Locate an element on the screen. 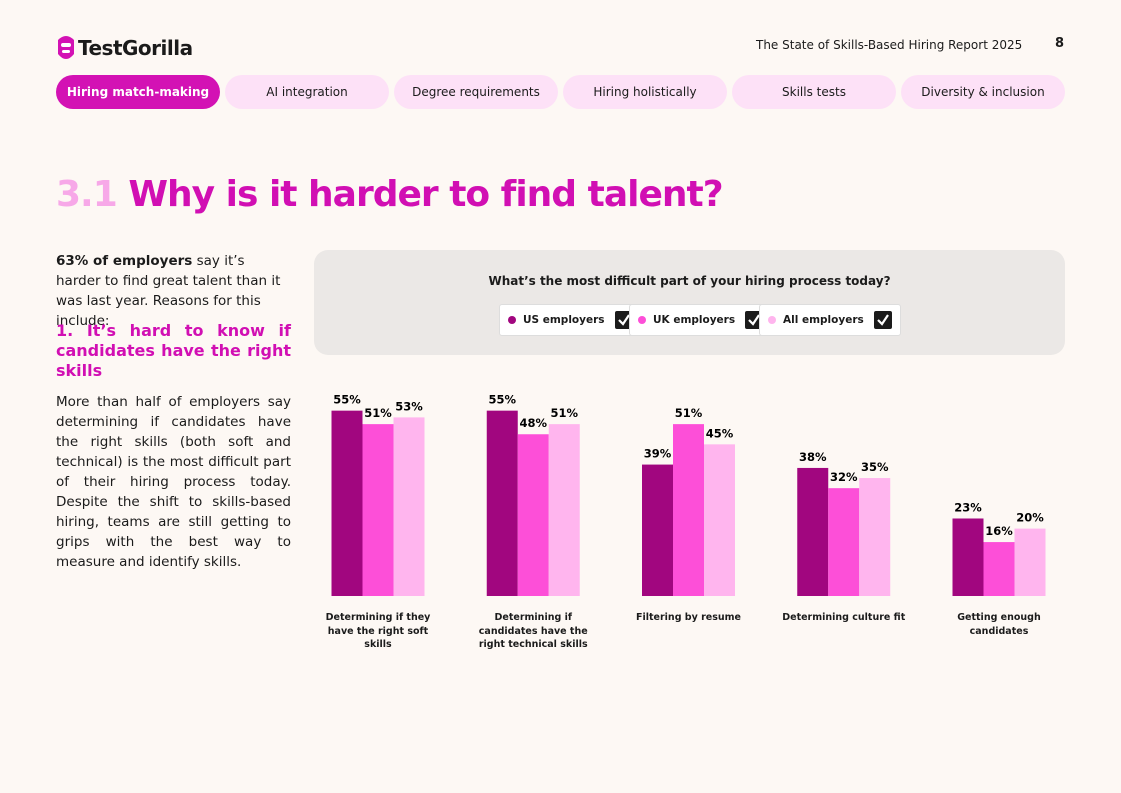 This screenshot has width=1121, height=793. legend-label: UK employers is located at coordinates (694, 320).